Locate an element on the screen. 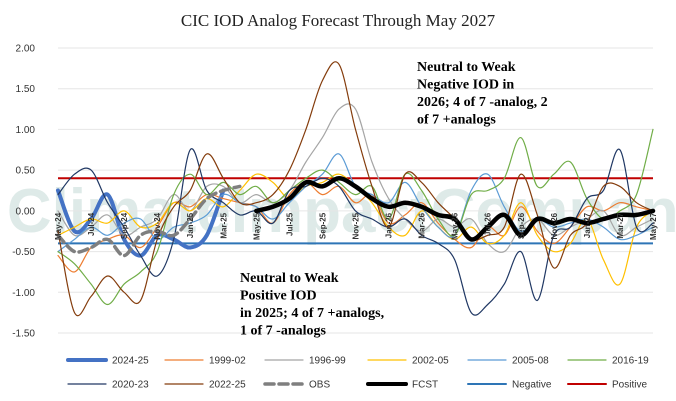  x-tick-label: Sep-25 is located at coordinates (322, 225).